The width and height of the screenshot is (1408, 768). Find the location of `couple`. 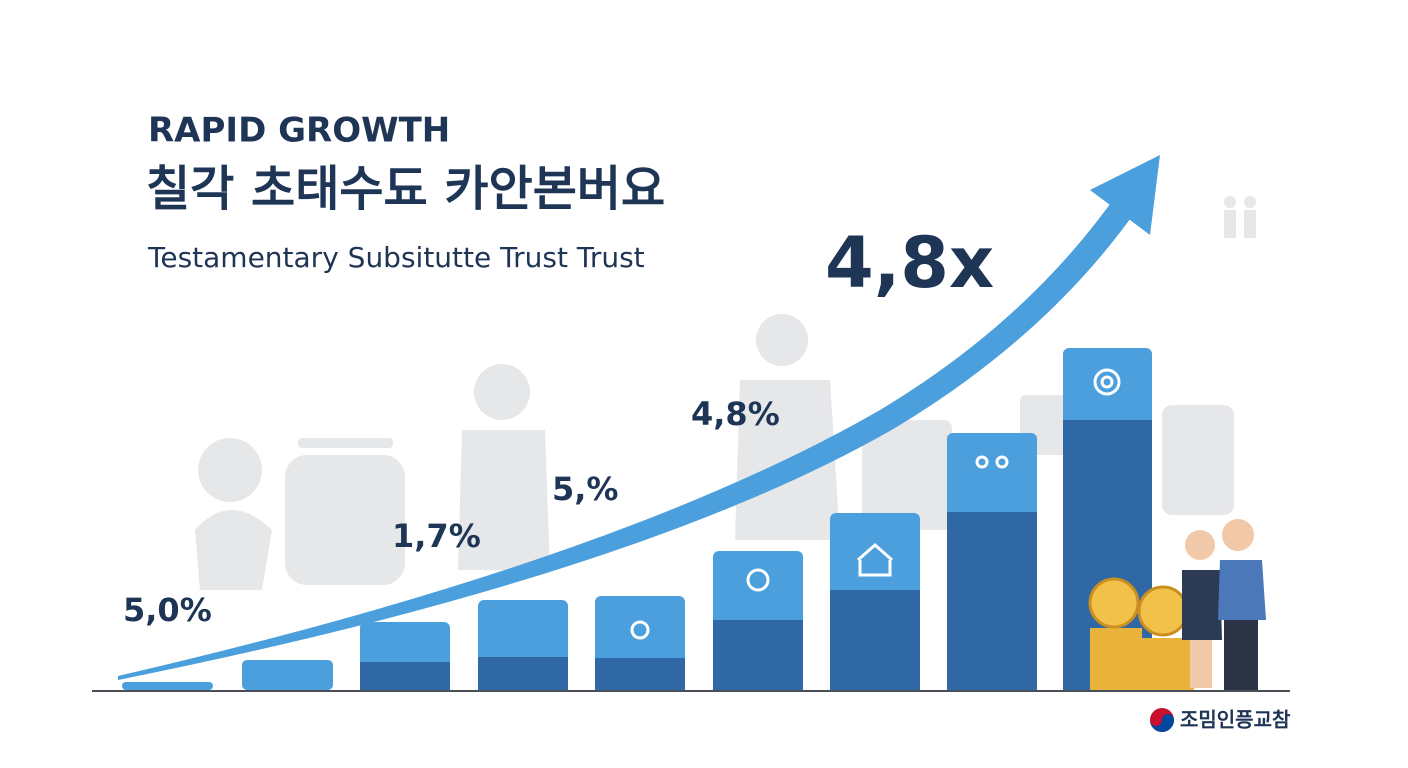

couple is located at coordinates (1224, 604).